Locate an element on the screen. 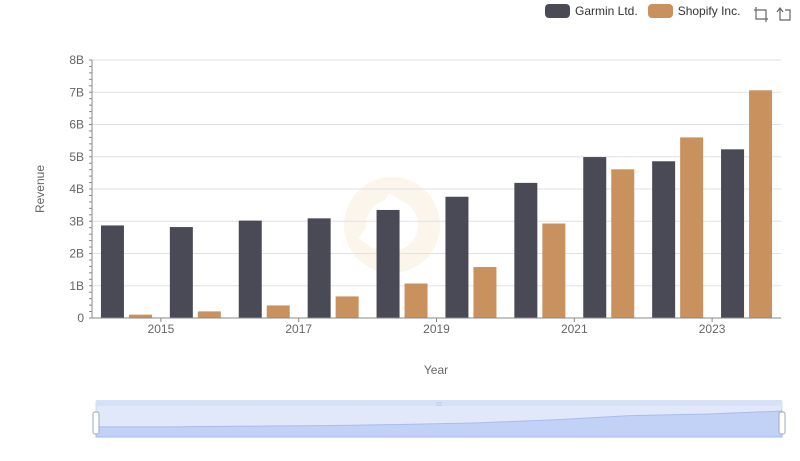 Image resolution: width=800 pixels, height=461 pixels. bar-garmin-2019 is located at coordinates (457, 257).